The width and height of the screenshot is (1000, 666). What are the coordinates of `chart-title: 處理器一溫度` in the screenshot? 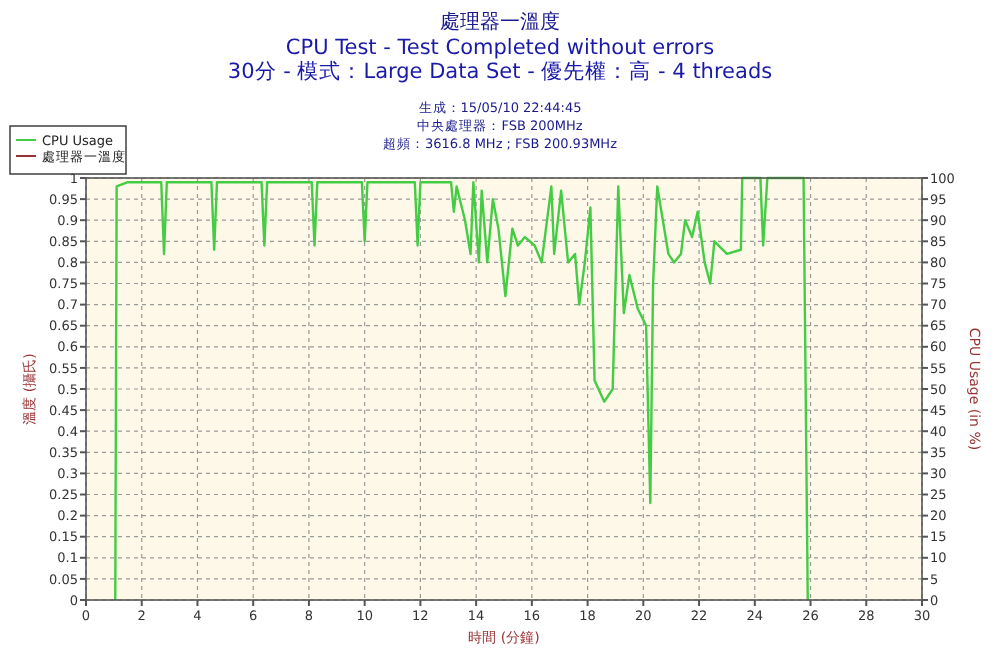 It's located at (500, 22).